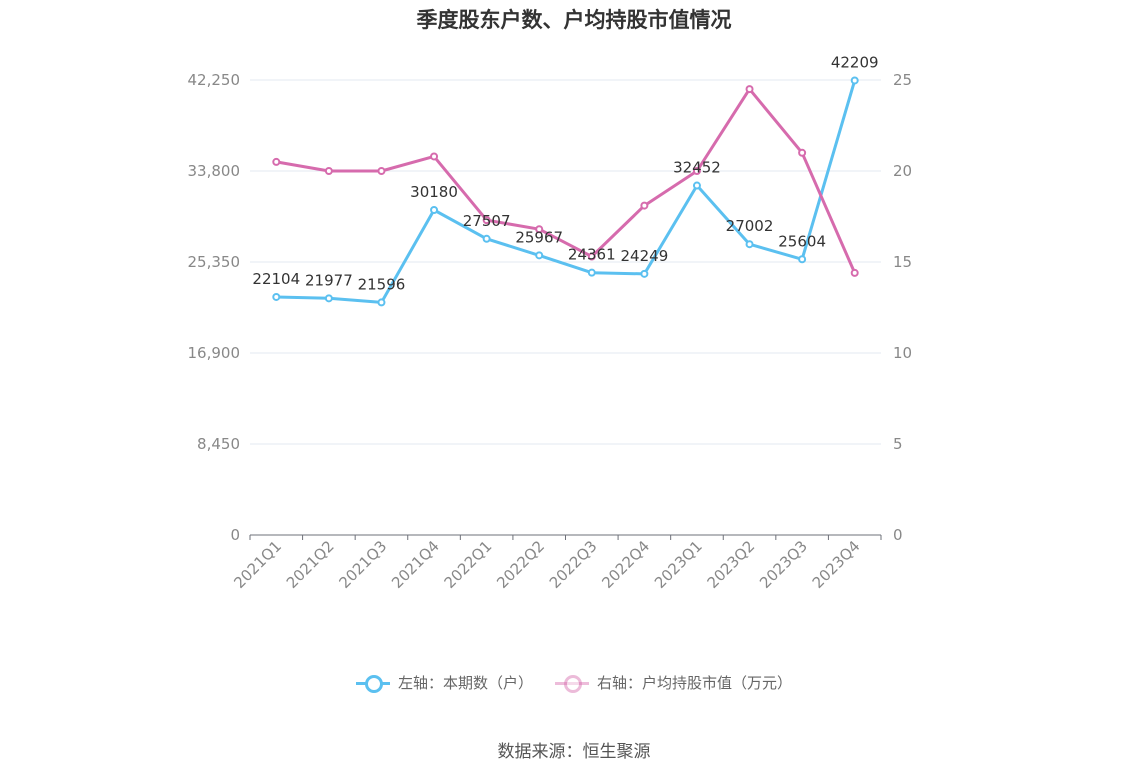  What do you see at coordinates (372, 683) in the screenshot?
I see `legend-swatch-households` at bounding box center [372, 683].